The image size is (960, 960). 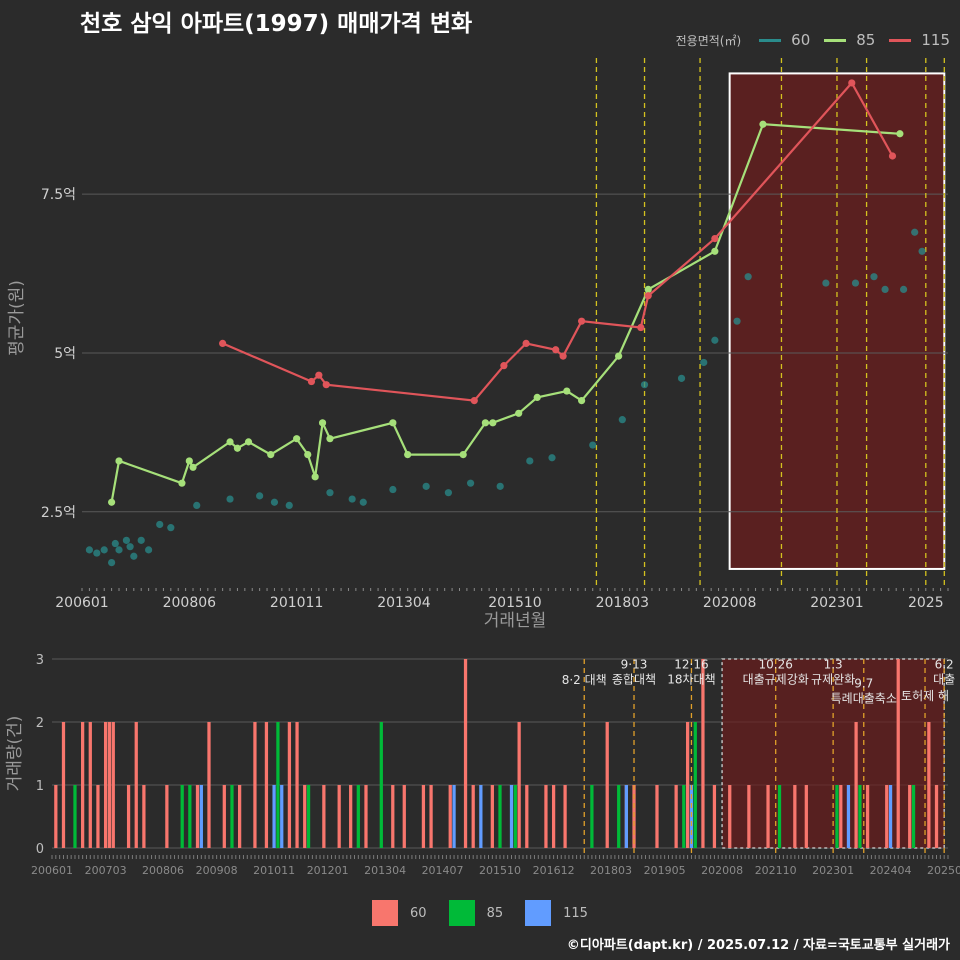 What do you see at coordinates (106, 870) in the screenshot?
I see `bar-x-tick-label: 200703` at bounding box center [106, 870].